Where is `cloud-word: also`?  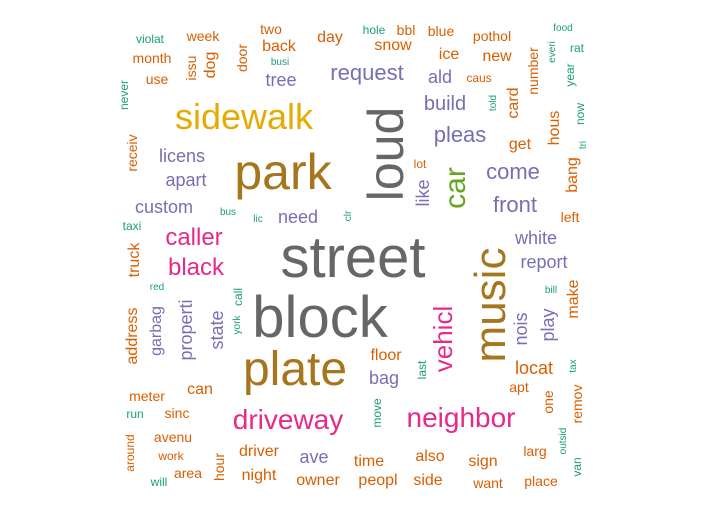
cloud-word: also is located at coordinates (430, 456).